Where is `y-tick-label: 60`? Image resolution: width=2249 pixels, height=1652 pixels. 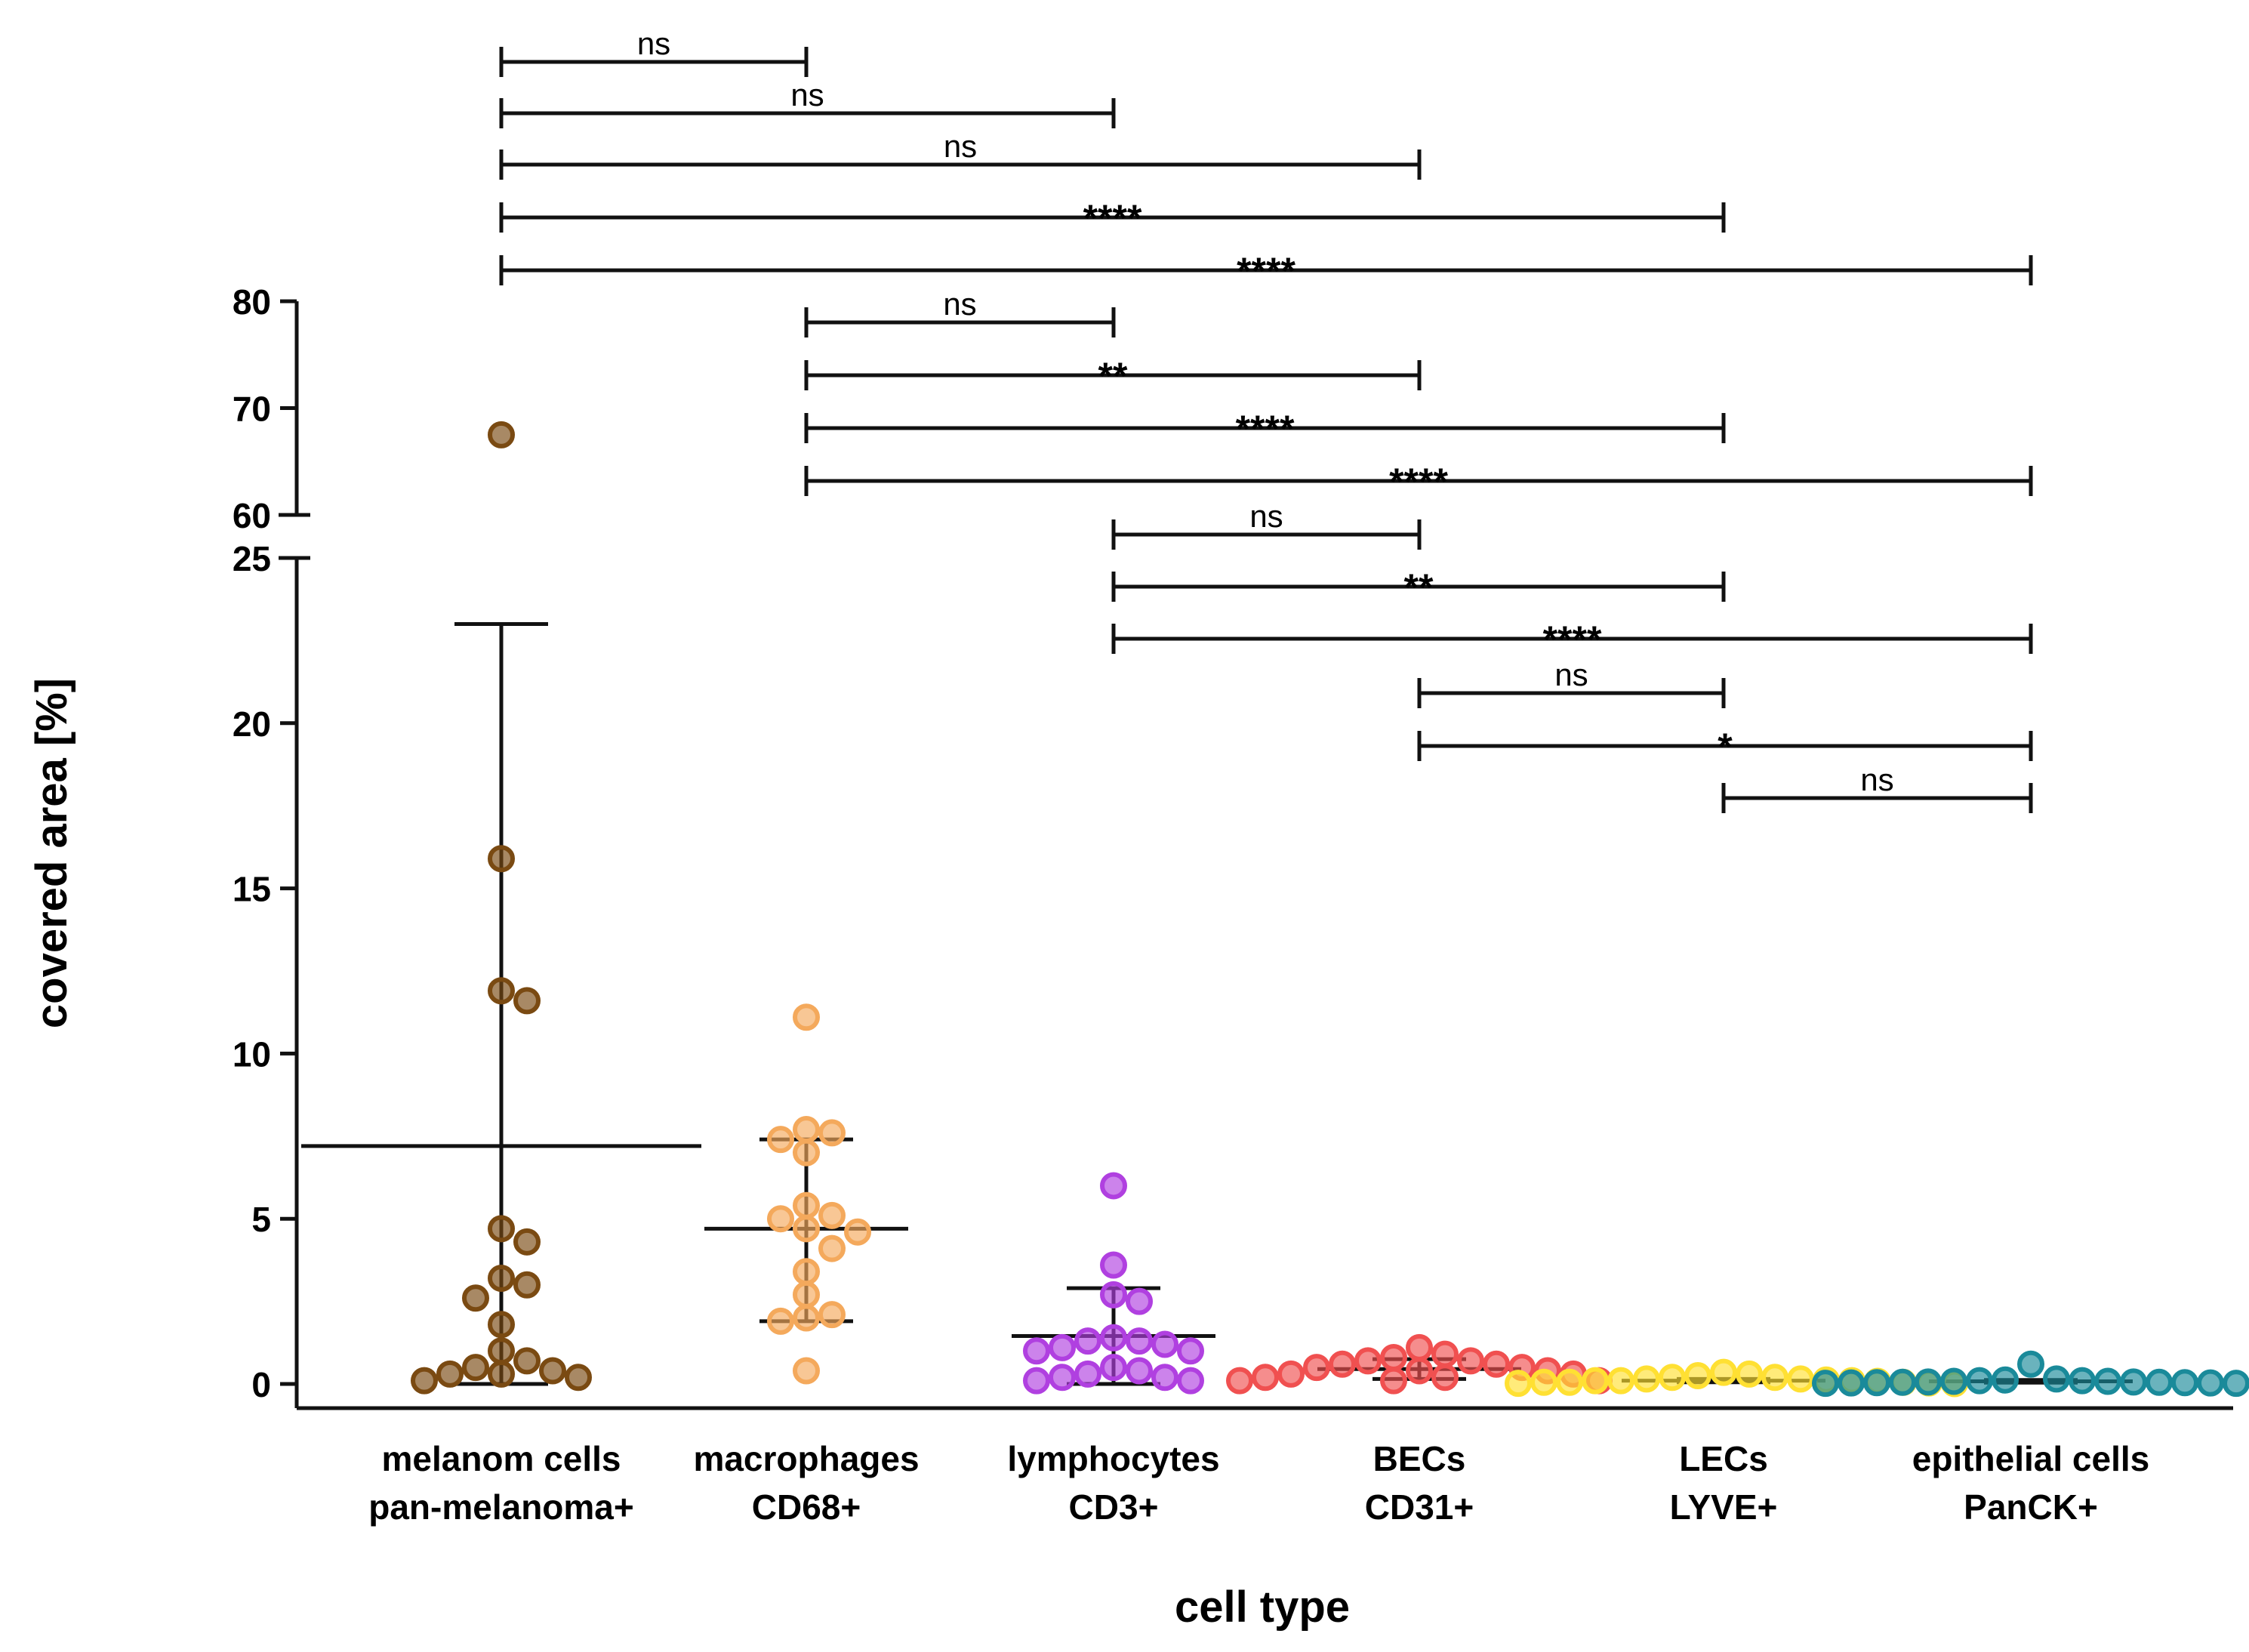 y-tick-label: 60 is located at coordinates (252, 515).